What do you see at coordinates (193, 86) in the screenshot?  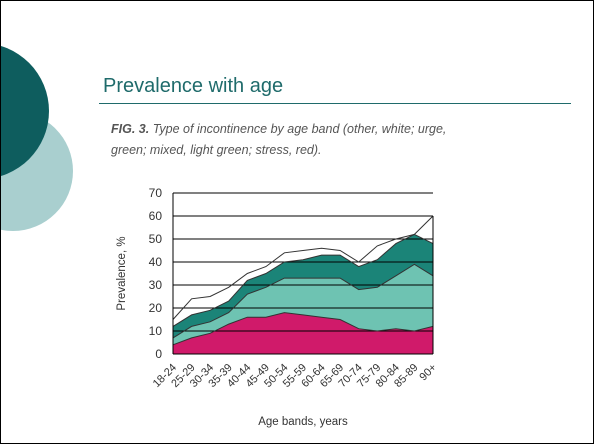 I see `slide-title: Prevalence with age` at bounding box center [193, 86].